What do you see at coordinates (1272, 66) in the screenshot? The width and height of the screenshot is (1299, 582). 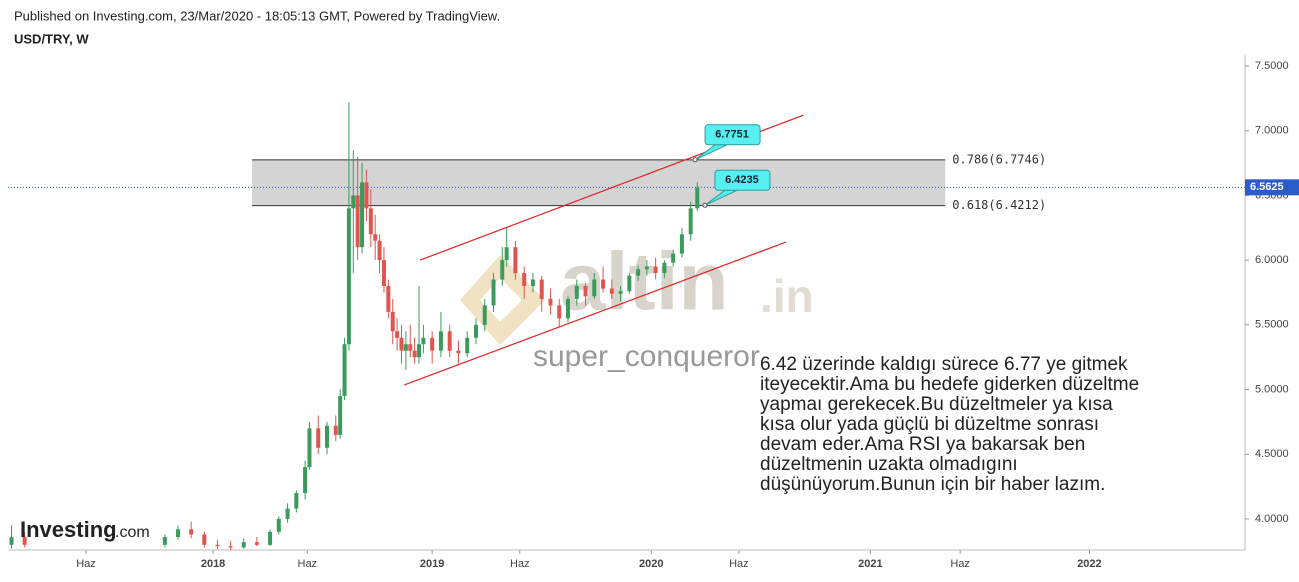 I see `y-tick-label: 7.5000` at bounding box center [1272, 66].